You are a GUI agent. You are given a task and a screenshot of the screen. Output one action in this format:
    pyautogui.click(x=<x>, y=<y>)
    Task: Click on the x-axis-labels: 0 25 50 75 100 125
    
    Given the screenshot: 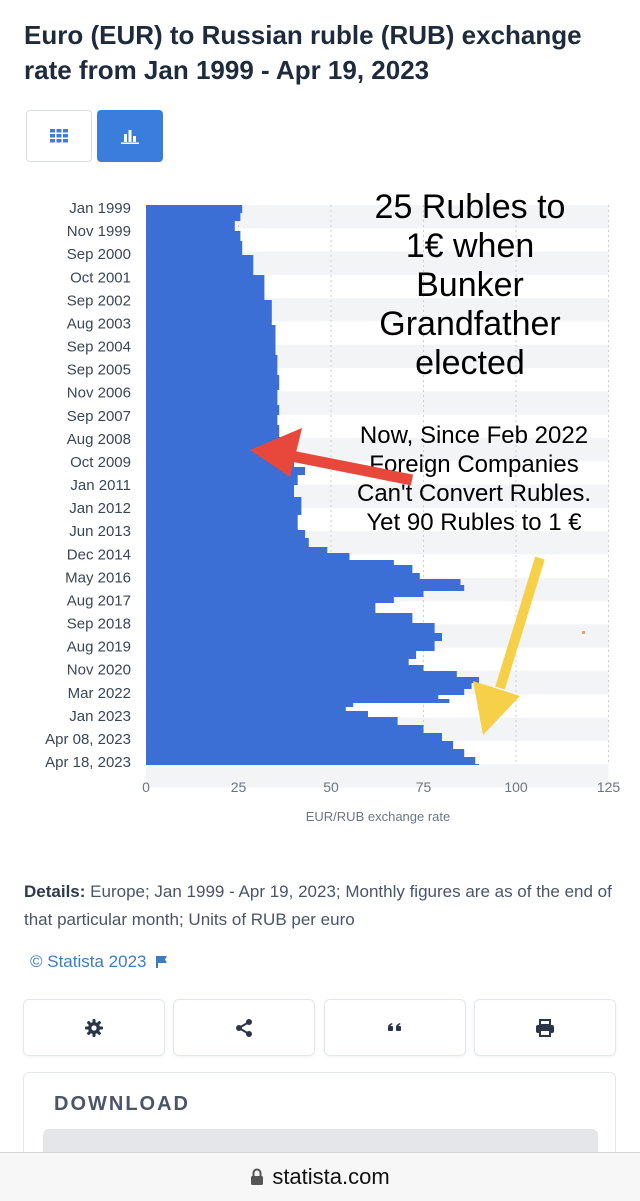 What is the action you would take?
    pyautogui.click(x=381, y=787)
    